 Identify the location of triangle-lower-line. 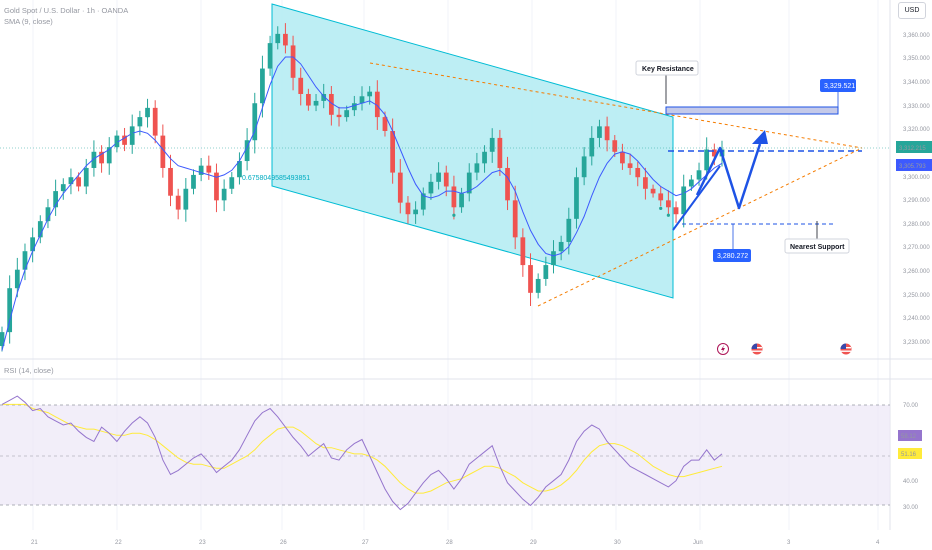
(700, 227).